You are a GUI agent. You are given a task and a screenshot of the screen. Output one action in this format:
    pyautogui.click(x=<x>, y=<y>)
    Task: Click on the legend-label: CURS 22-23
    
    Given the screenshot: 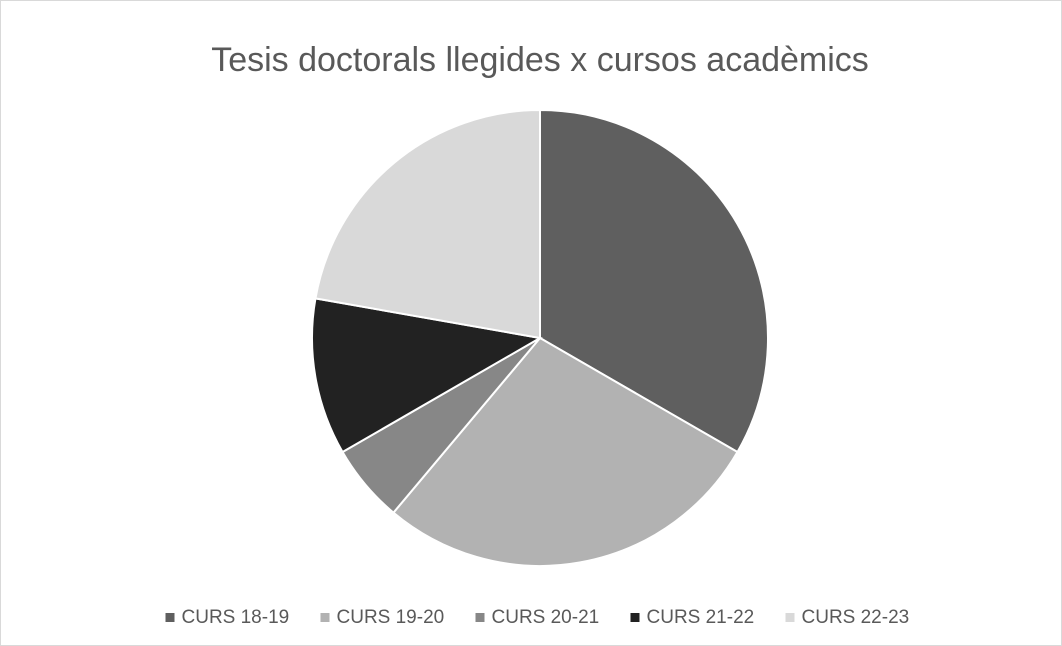 What is the action you would take?
    pyautogui.click(x=856, y=617)
    